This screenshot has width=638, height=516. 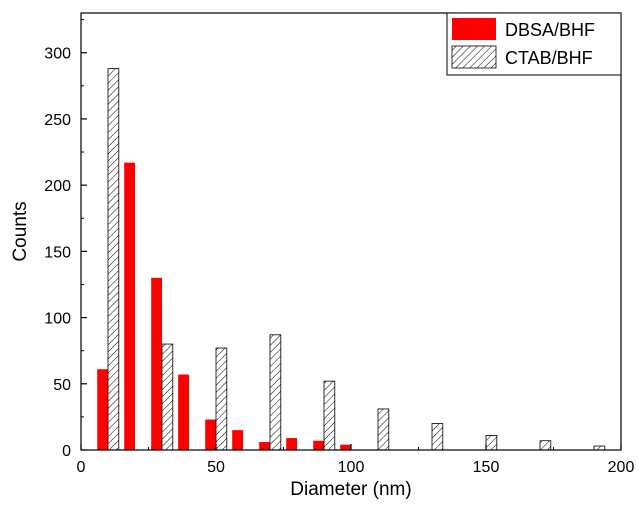 I want to click on x-axis-title: Diameter (nm), so click(x=350, y=489).